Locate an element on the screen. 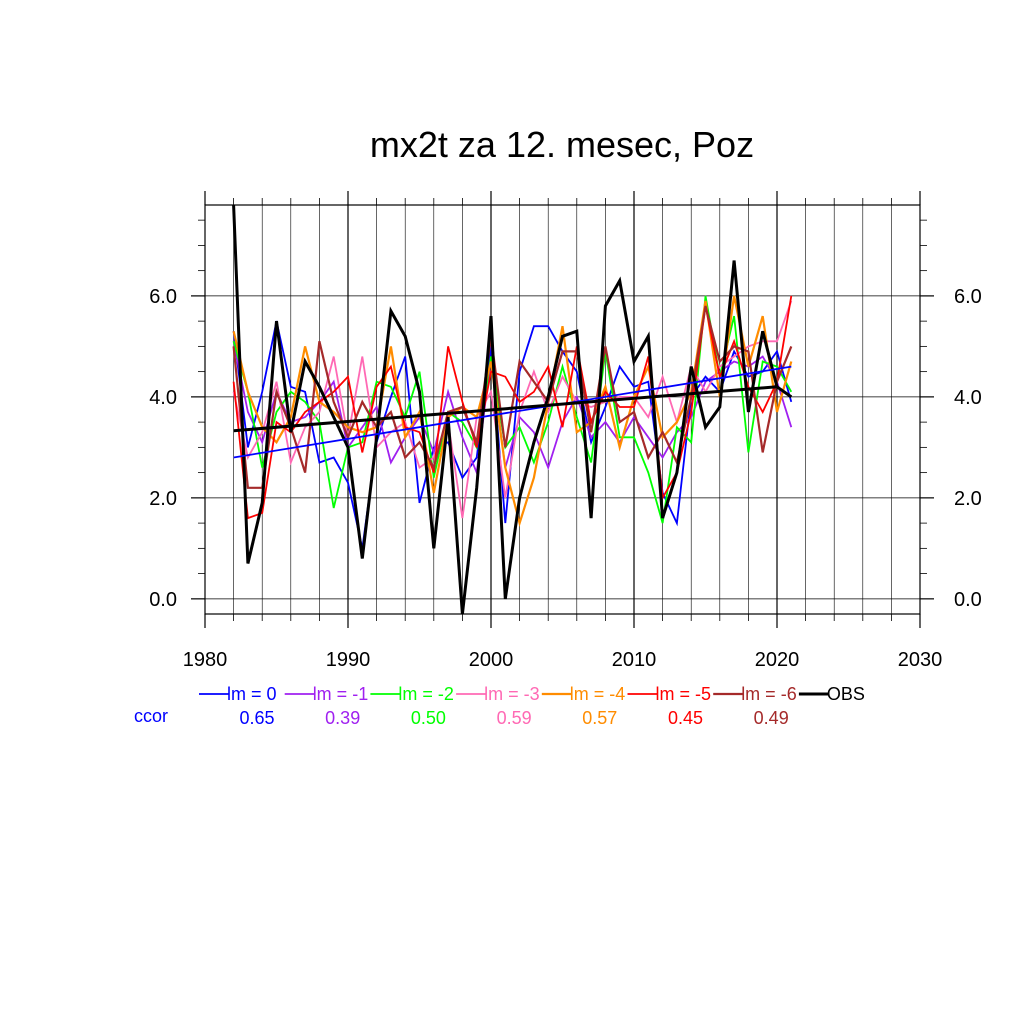 This screenshot has width=1024, height=1024. legend-entry-label: OBS is located at coordinates (846, 694).